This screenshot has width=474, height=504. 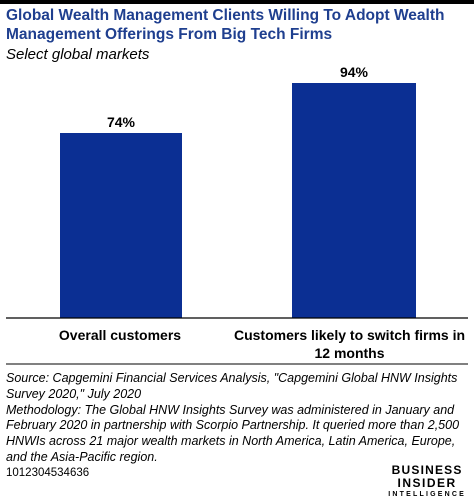 I want to click on logo-line-intelligence: INTELLIGENCE, so click(x=427, y=494).